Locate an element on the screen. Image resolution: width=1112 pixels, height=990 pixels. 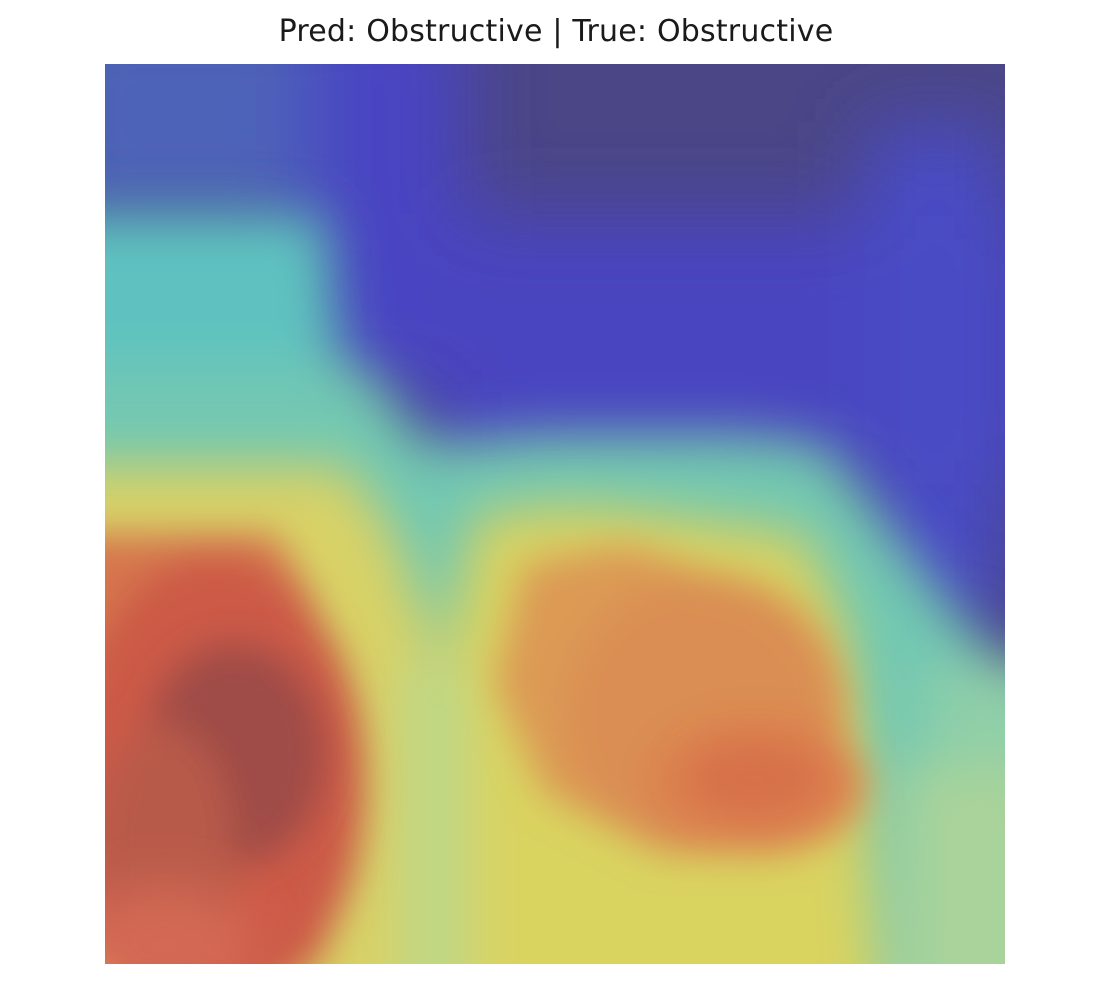
chart-title: Pred: Obstructive | True: Obstructive is located at coordinates (556, 31).